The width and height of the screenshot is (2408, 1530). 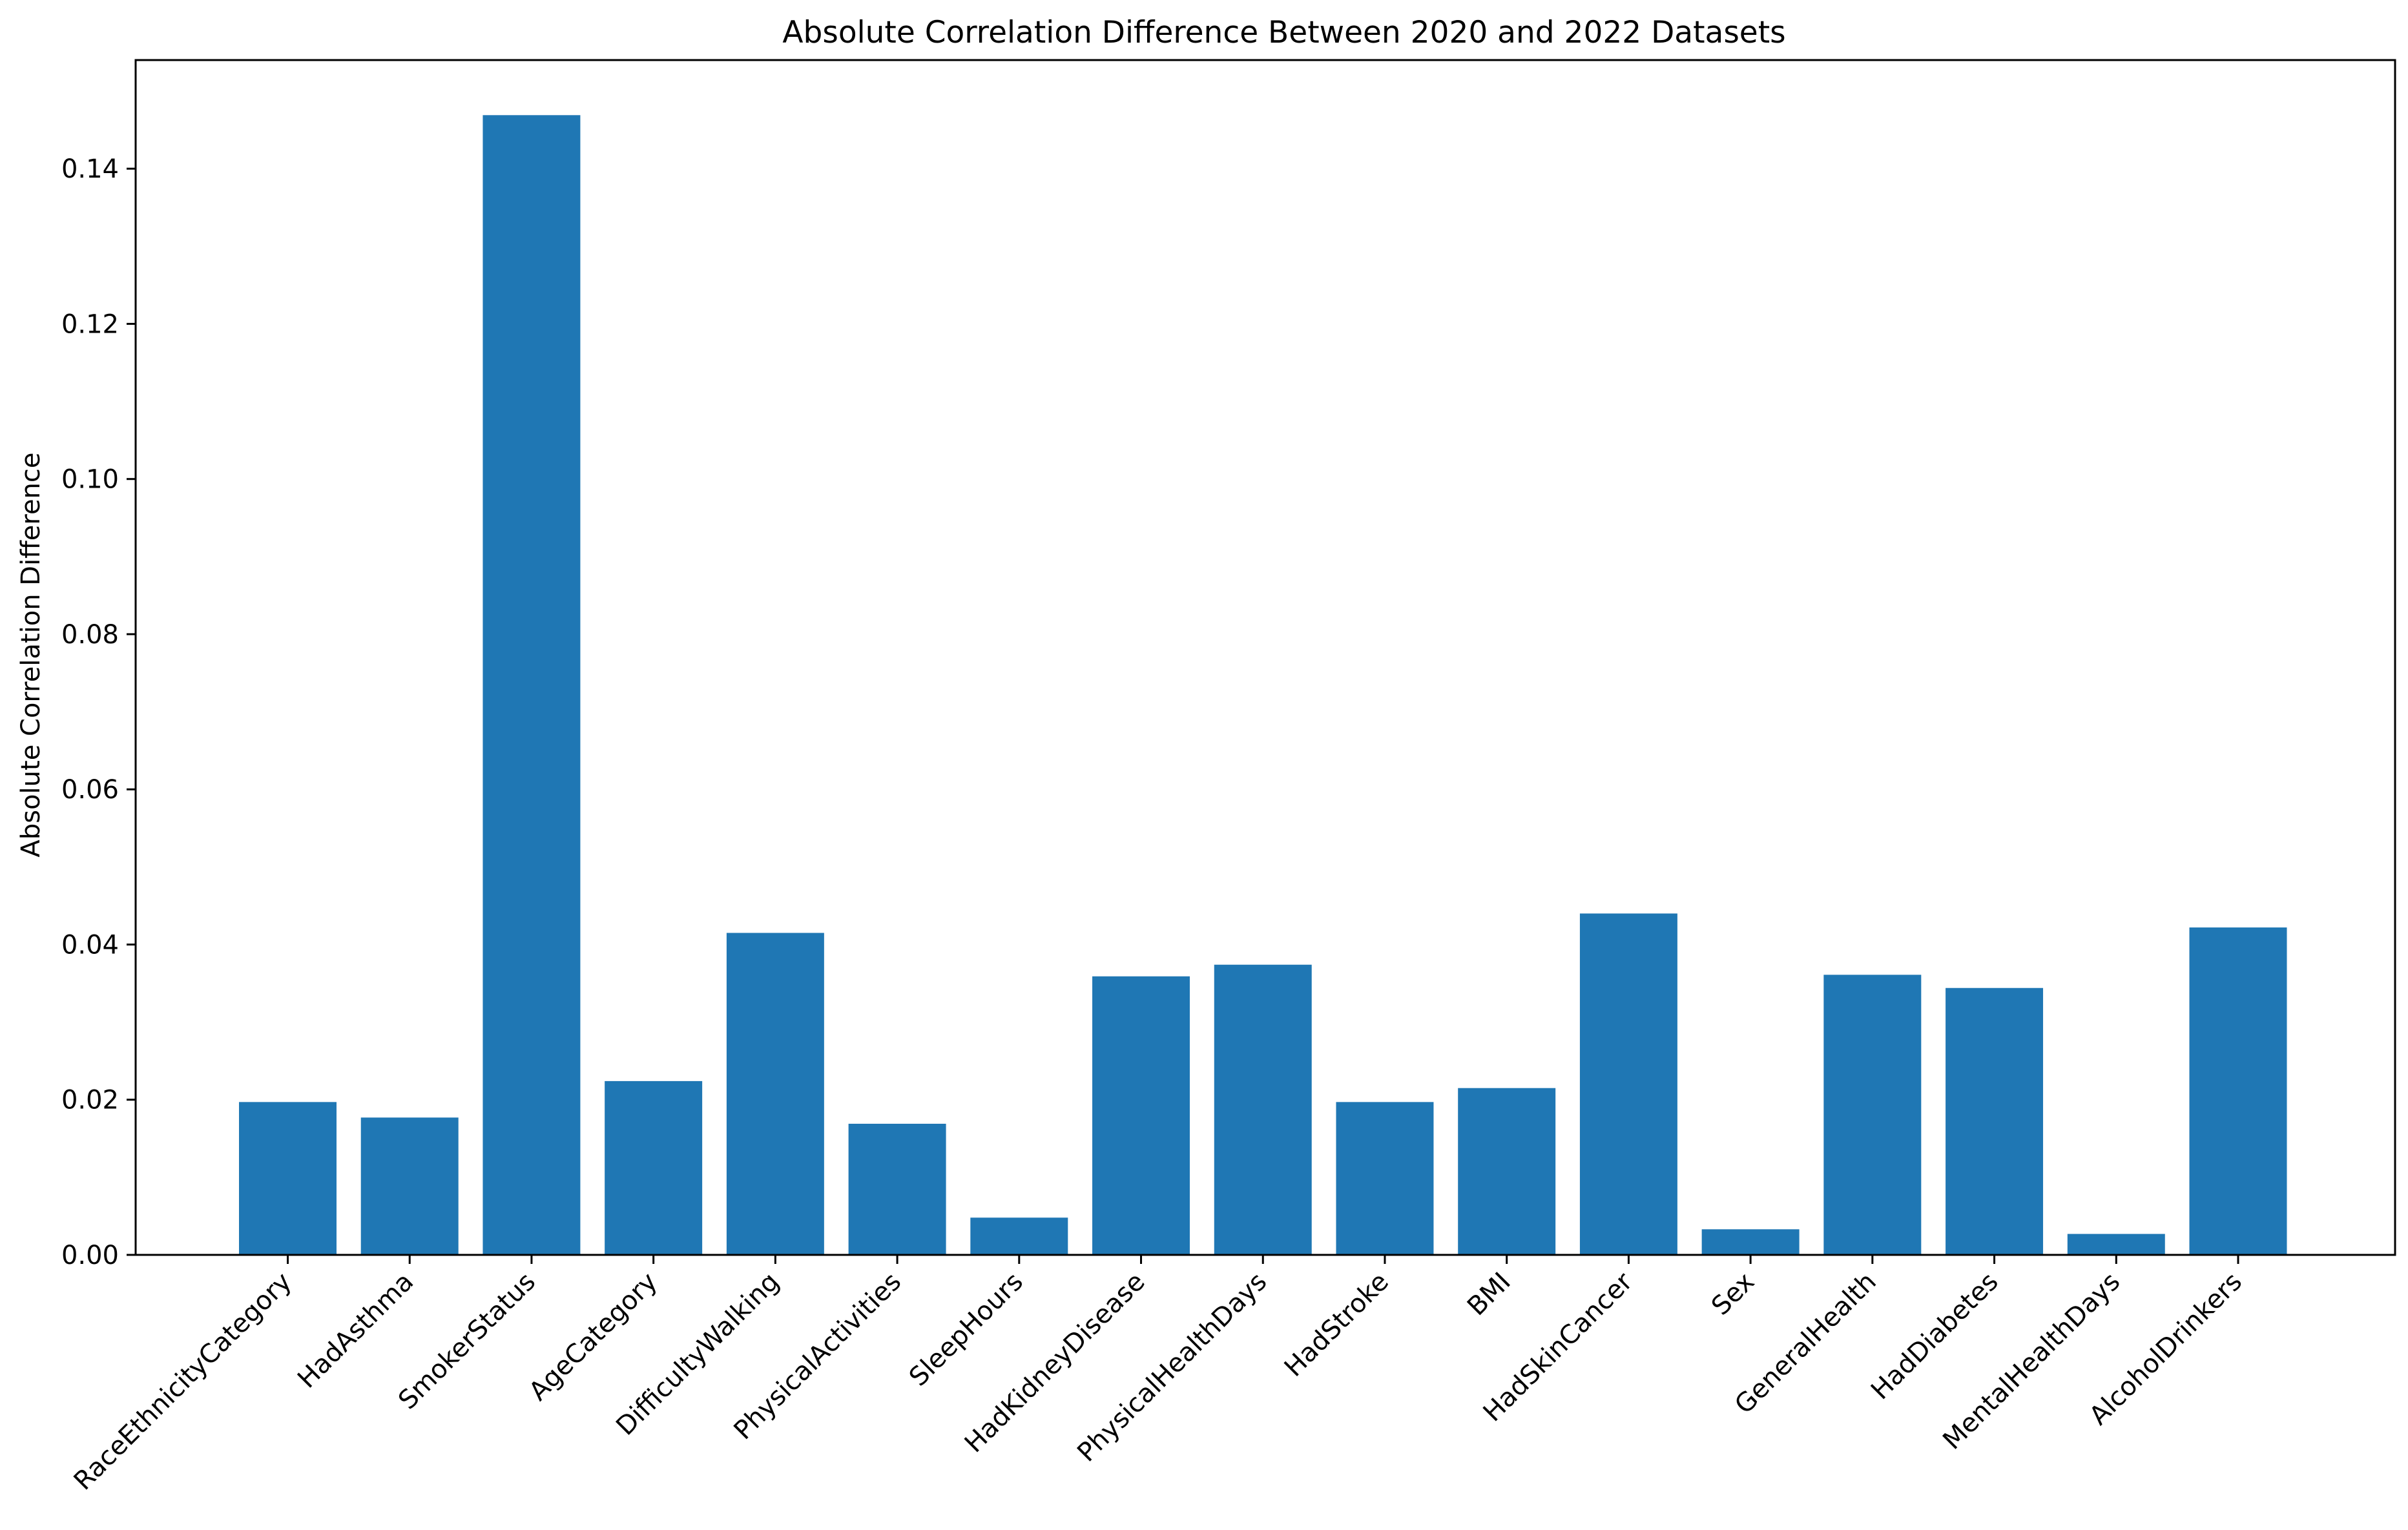 What do you see at coordinates (1337, 1325) in the screenshot?
I see `x-tick-label-HadStroke: HadStroke` at bounding box center [1337, 1325].